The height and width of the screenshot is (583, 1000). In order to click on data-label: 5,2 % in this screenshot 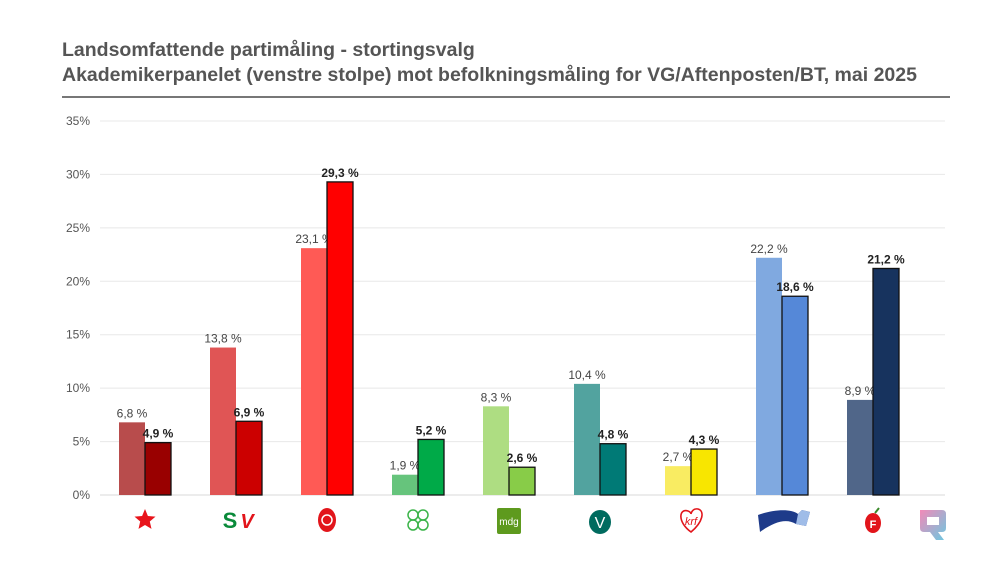, I will do `click(431, 430)`.